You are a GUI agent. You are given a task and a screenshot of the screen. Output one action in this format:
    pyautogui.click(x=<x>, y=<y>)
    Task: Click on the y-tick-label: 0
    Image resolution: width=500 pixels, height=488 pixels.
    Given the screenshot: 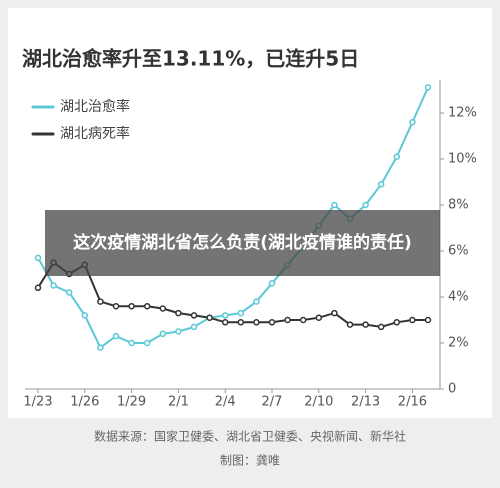 What is the action you would take?
    pyautogui.click(x=452, y=389)
    